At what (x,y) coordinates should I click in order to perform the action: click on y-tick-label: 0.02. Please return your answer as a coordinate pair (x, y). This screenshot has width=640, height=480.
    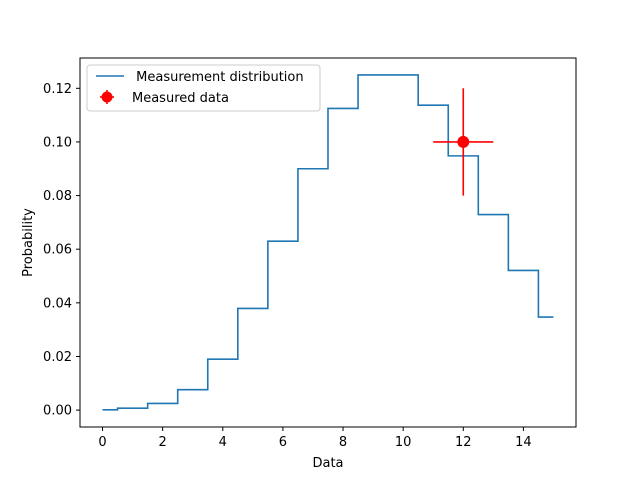
    Looking at the image, I should click on (57, 357).